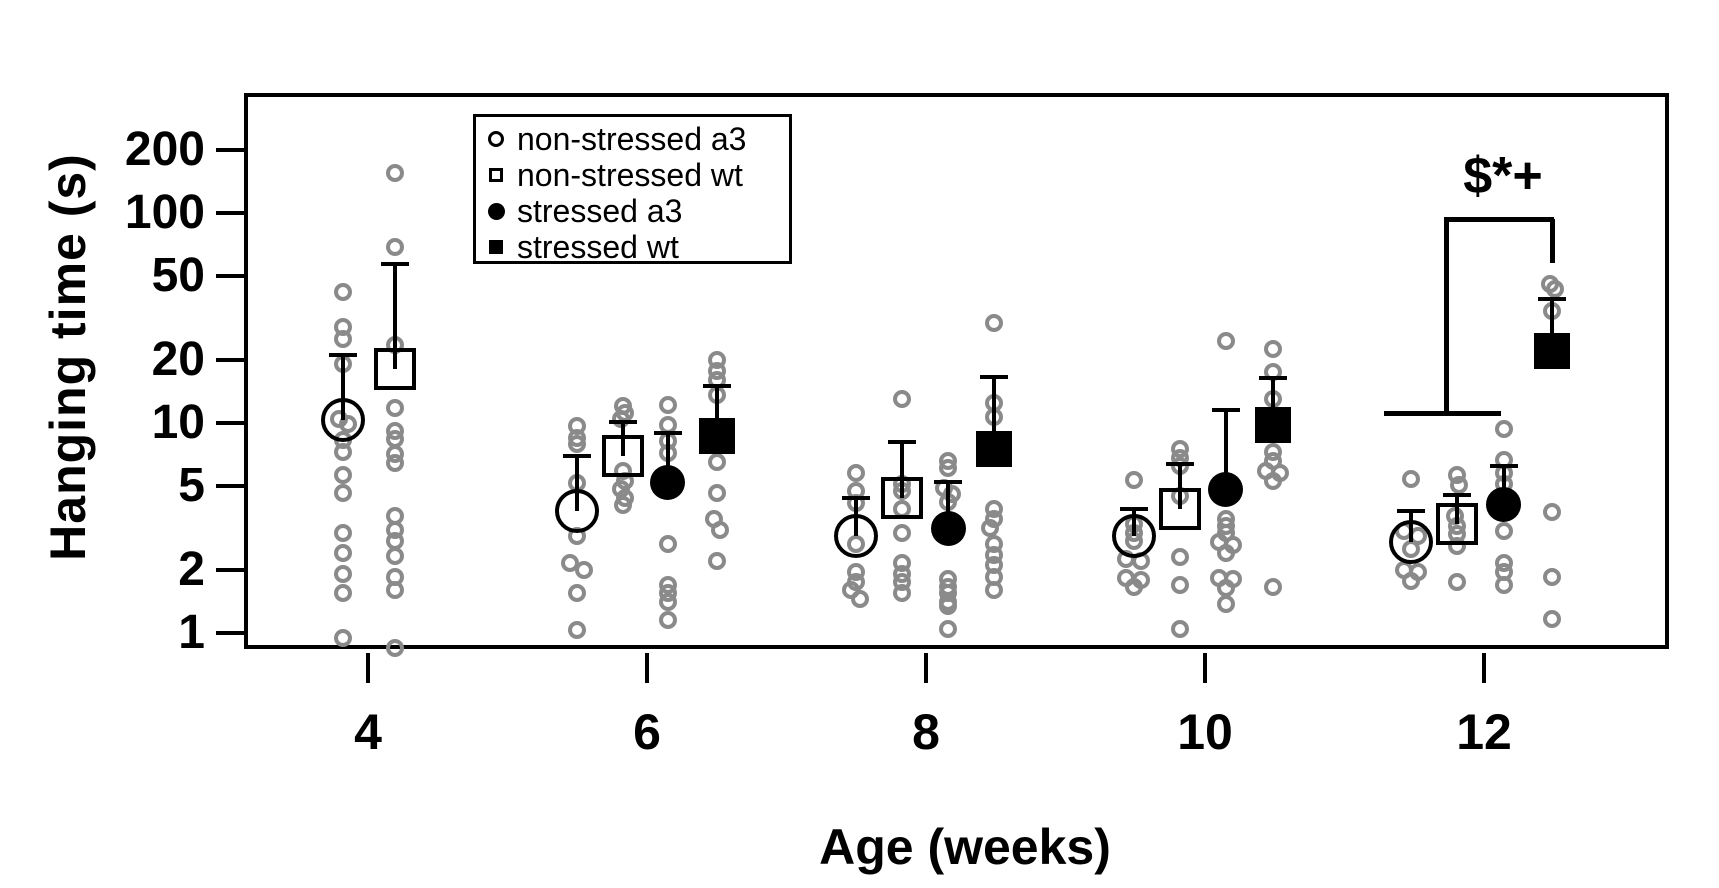  What do you see at coordinates (191, 632) in the screenshot?
I see `y-tick-label: 1` at bounding box center [191, 632].